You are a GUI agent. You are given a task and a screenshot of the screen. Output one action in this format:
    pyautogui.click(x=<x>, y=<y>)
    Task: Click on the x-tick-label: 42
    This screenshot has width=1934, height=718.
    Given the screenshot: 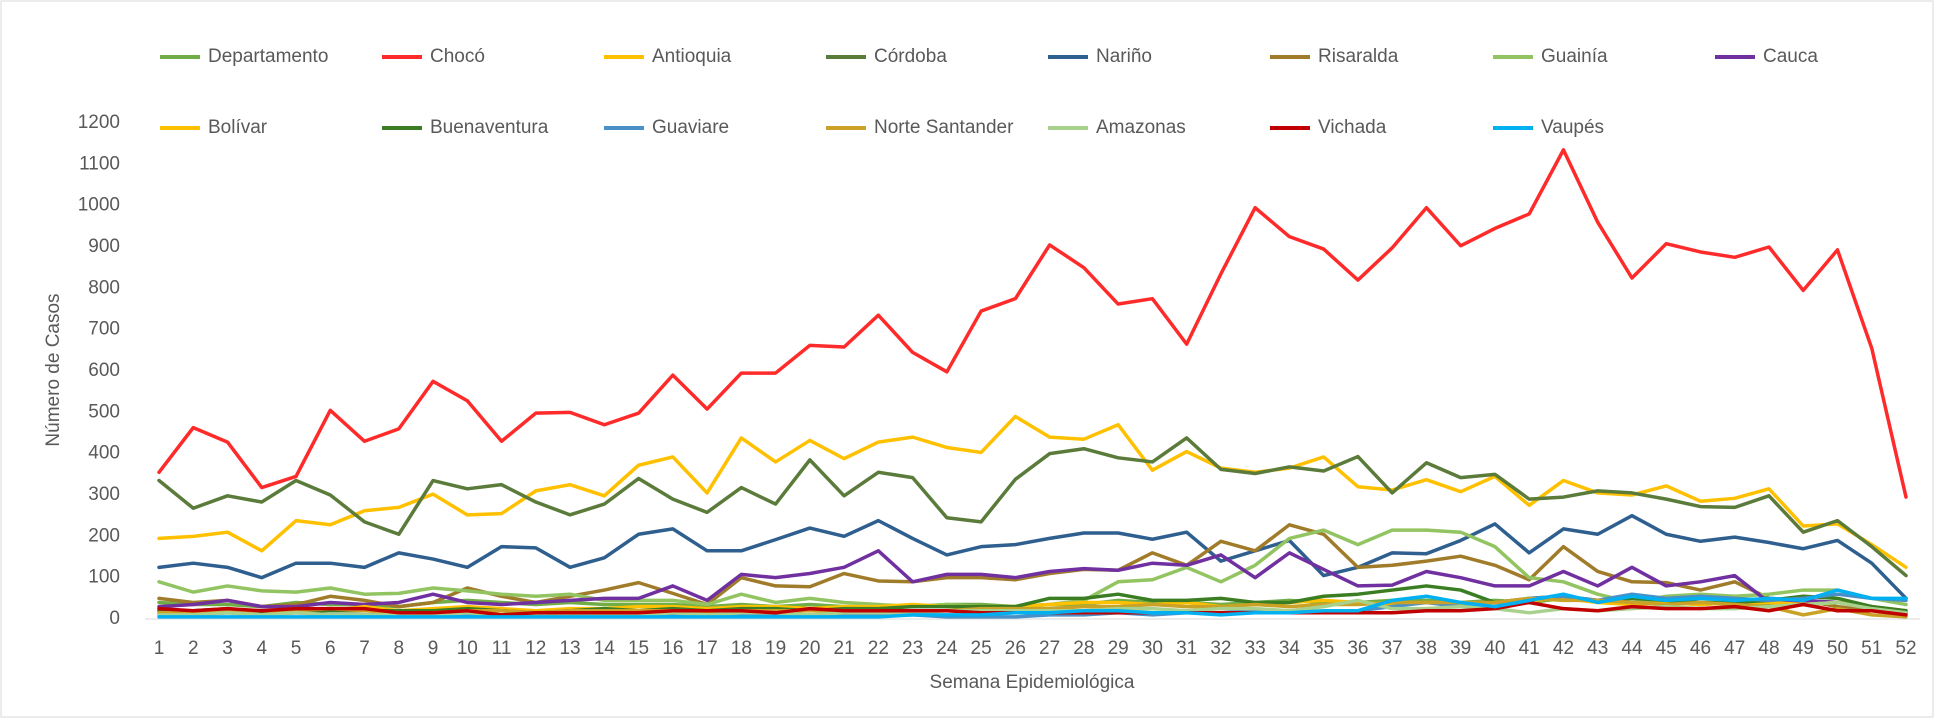 What is the action you would take?
    pyautogui.click(x=1563, y=648)
    